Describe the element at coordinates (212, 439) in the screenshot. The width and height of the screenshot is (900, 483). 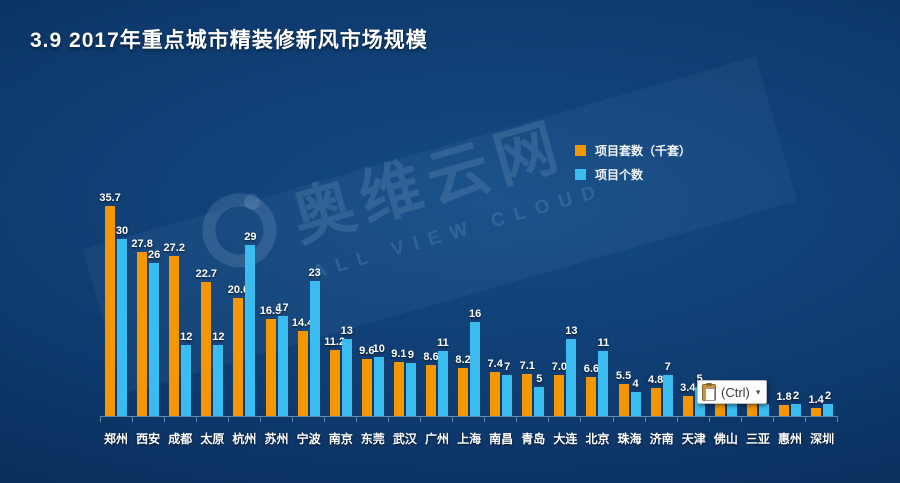
I see `x-axis-category-label: 太原` at that location.